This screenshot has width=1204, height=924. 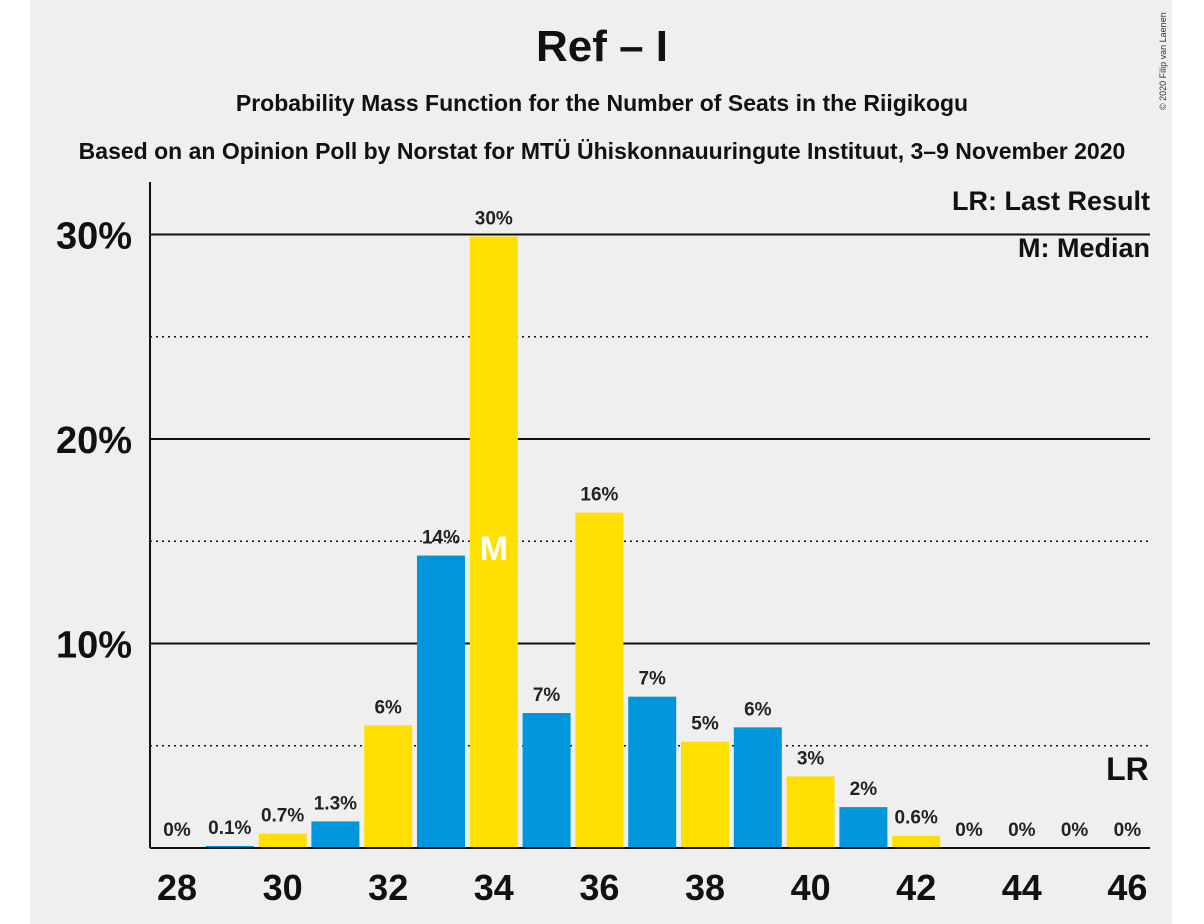 What do you see at coordinates (599, 887) in the screenshot?
I see `x-tick-label: 36` at bounding box center [599, 887].